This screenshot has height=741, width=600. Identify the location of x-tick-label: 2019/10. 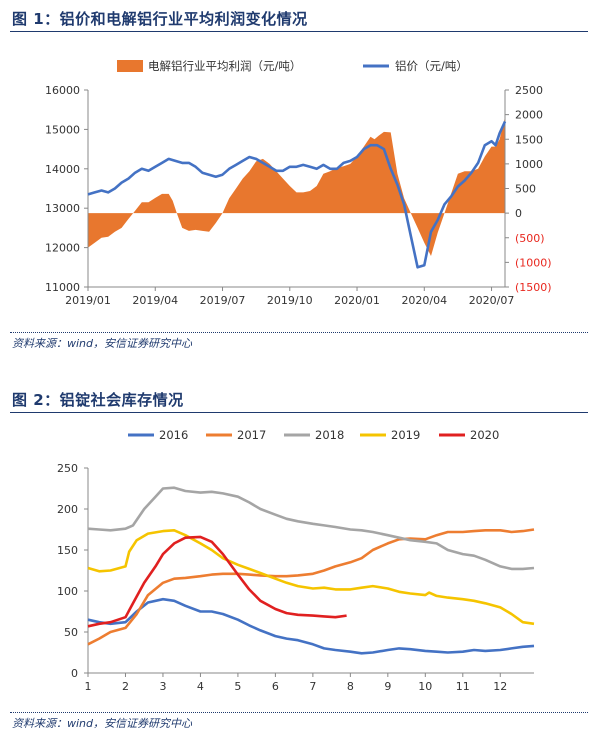
(290, 300).